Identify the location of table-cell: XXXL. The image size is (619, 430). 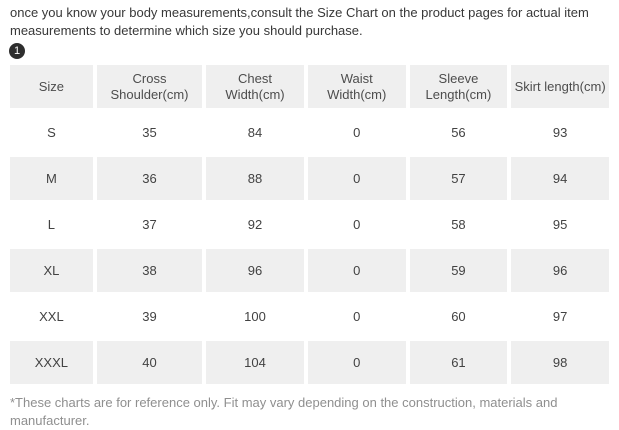
(51, 362).